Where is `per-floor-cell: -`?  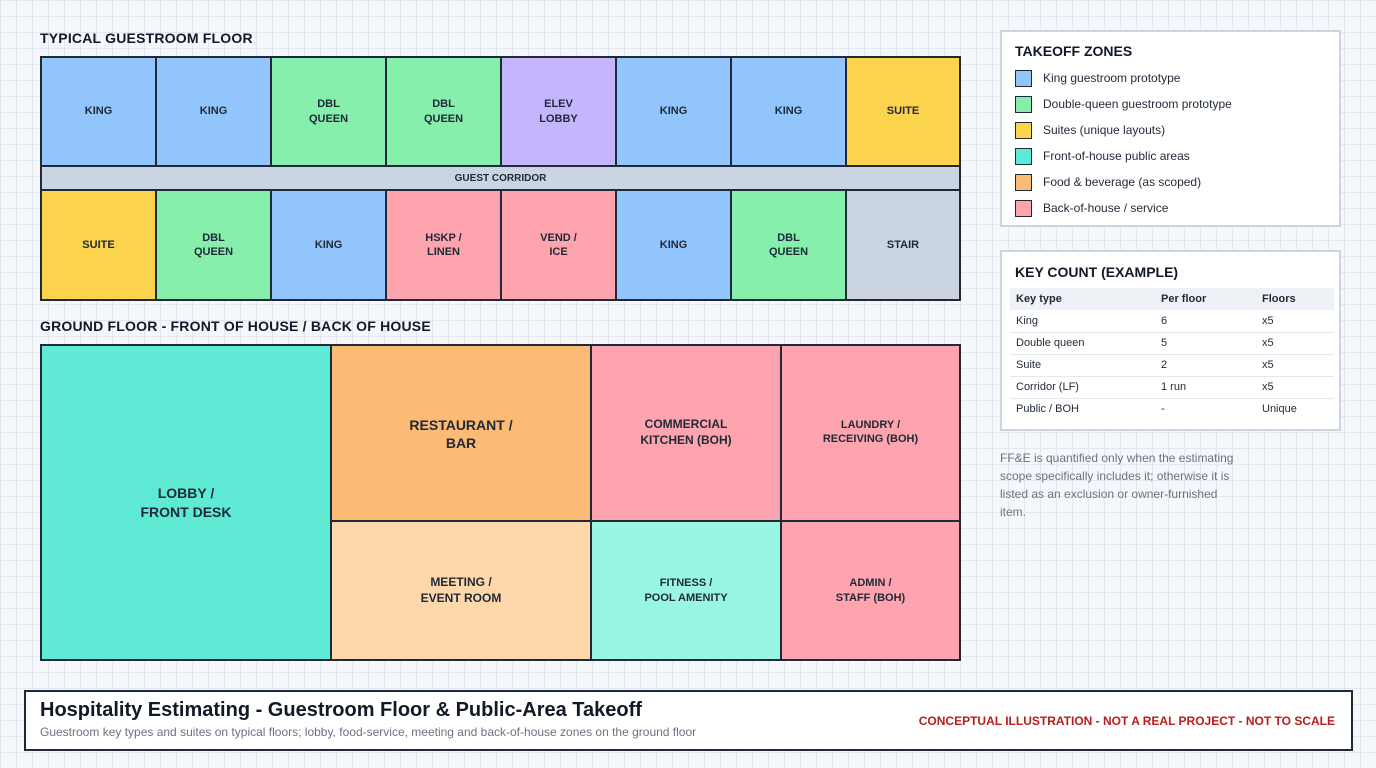 per-floor-cell: - is located at coordinates (1163, 409).